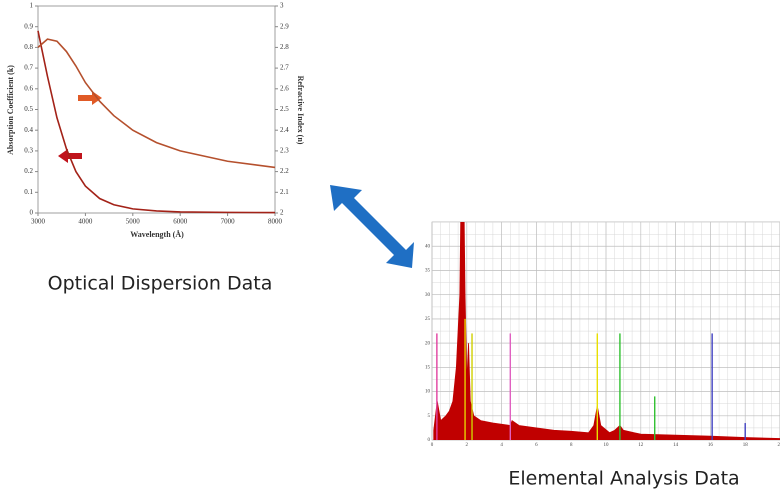  Describe the element at coordinates (428, 246) in the screenshot. I see `y-tick-label: 40` at that location.